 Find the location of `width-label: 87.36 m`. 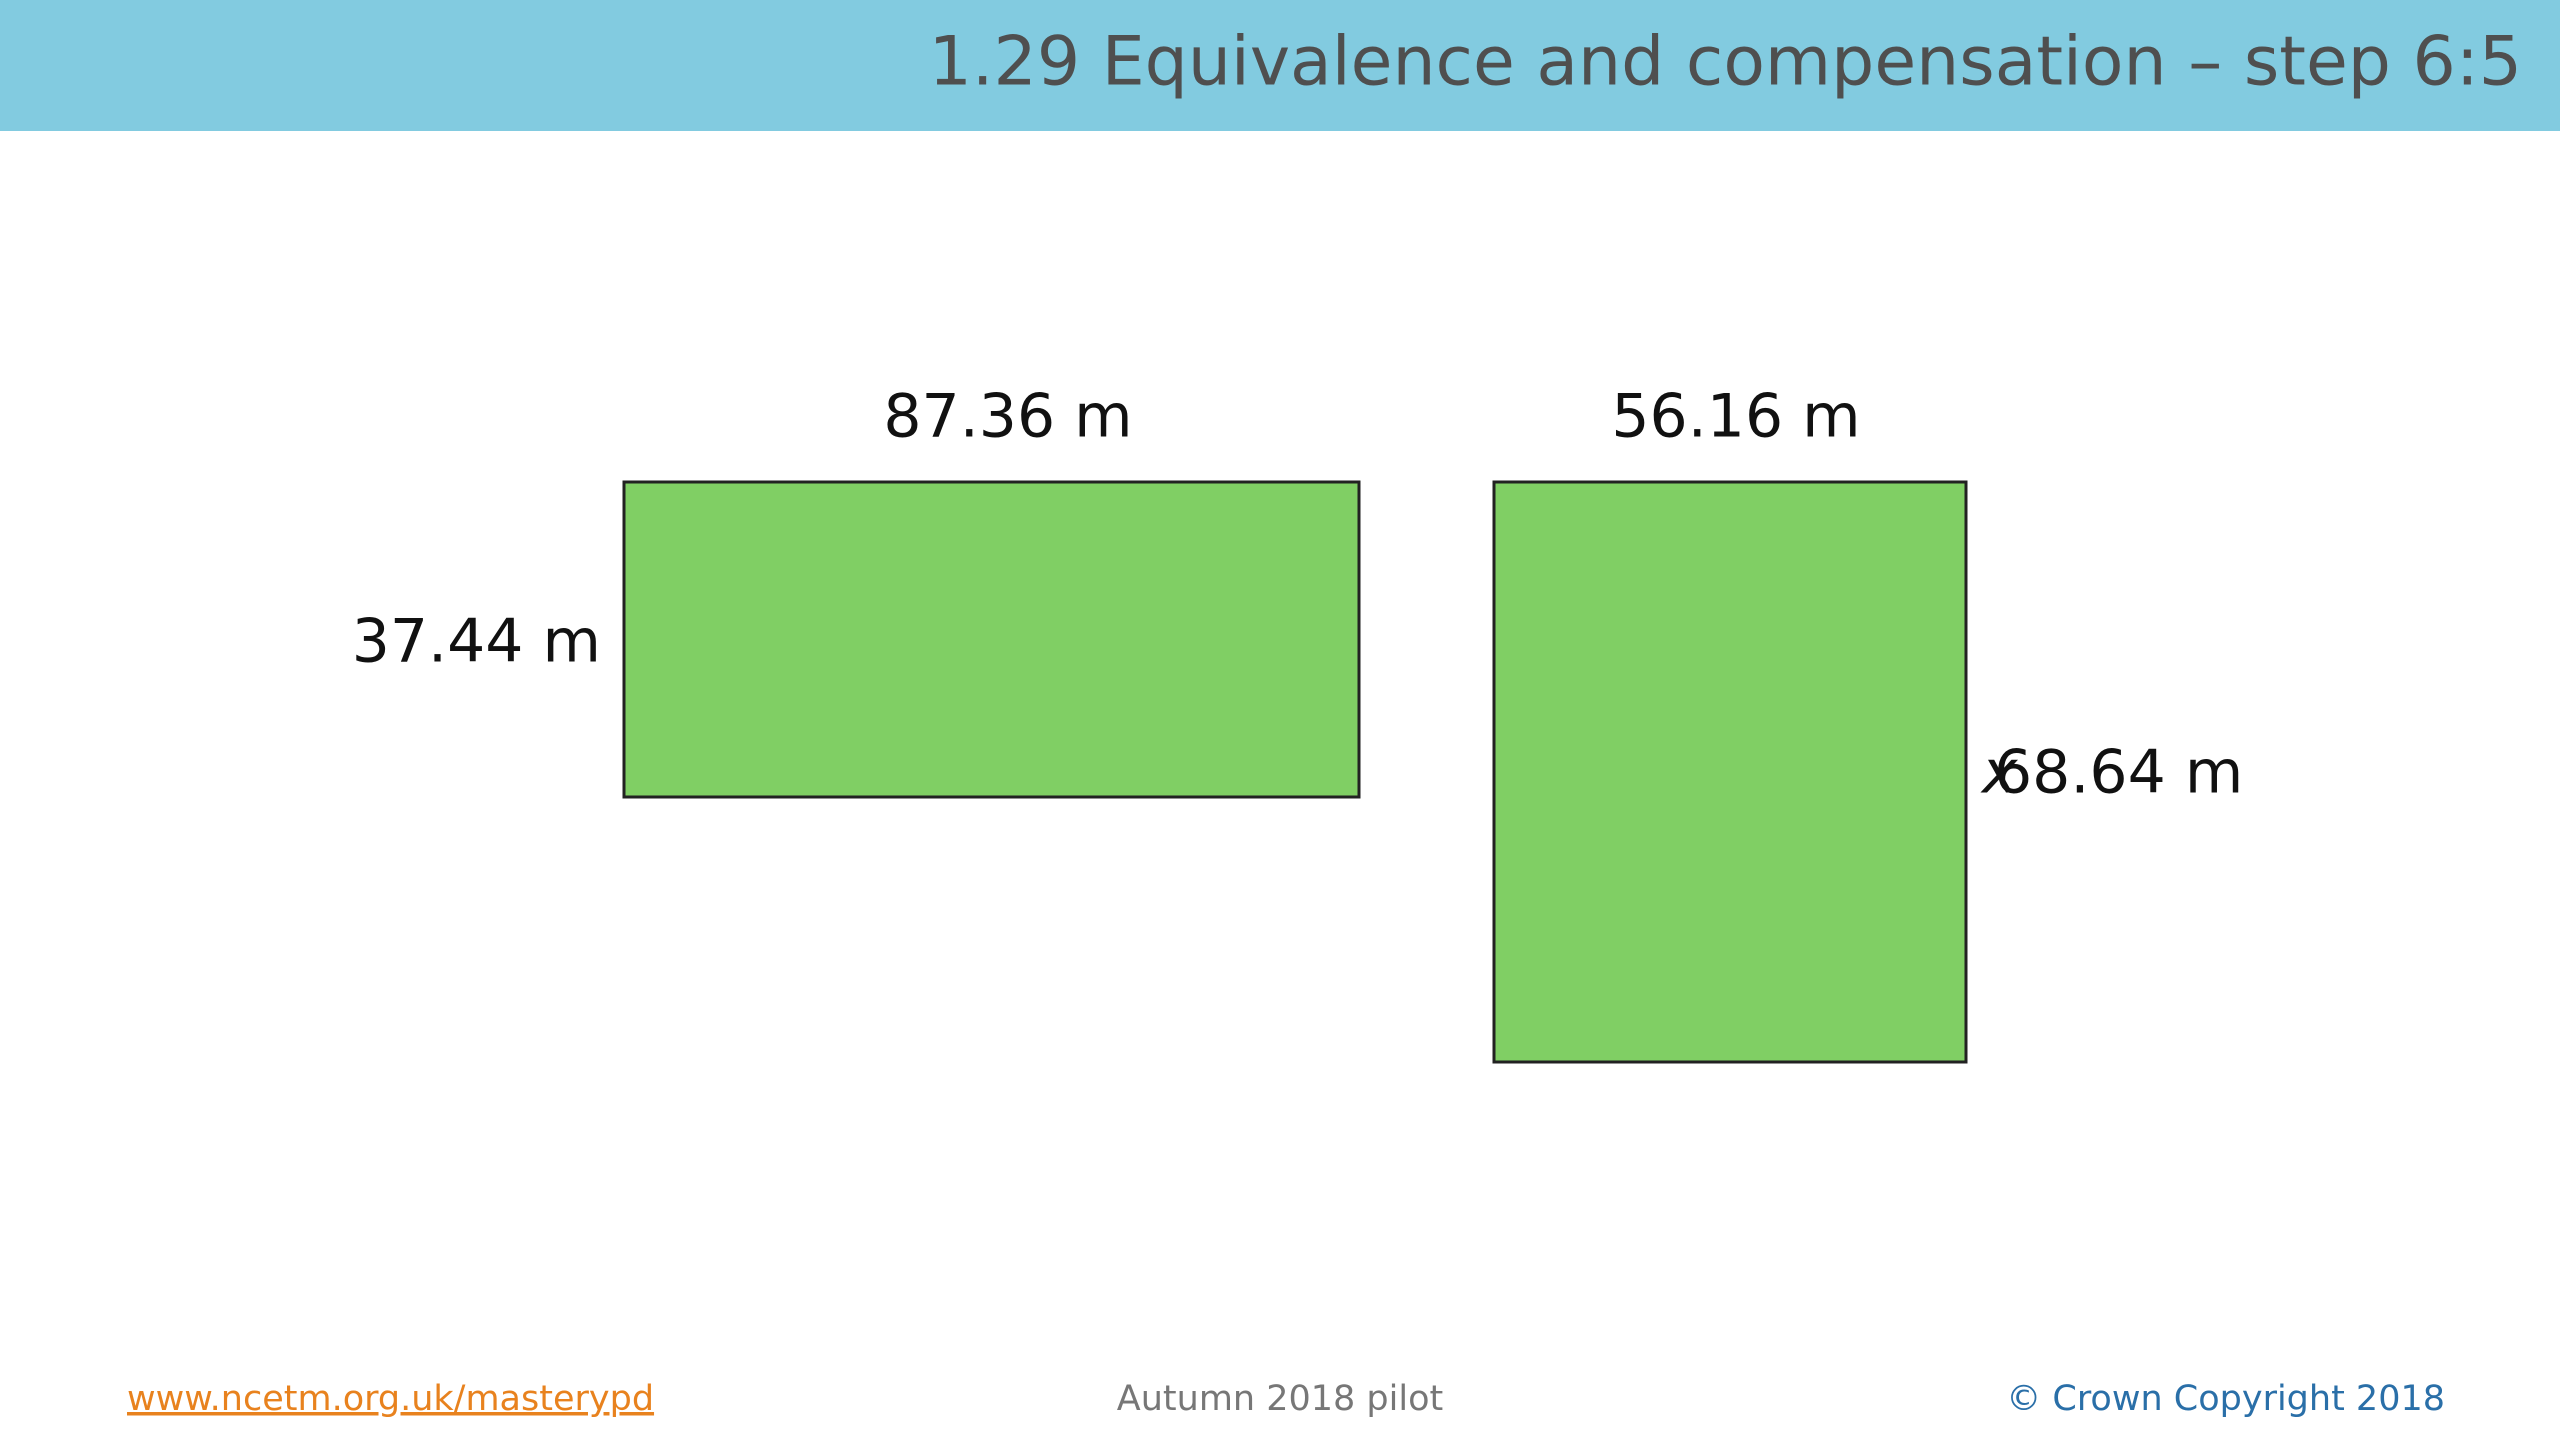

width-label: 87.36 m is located at coordinates (1007, 417).